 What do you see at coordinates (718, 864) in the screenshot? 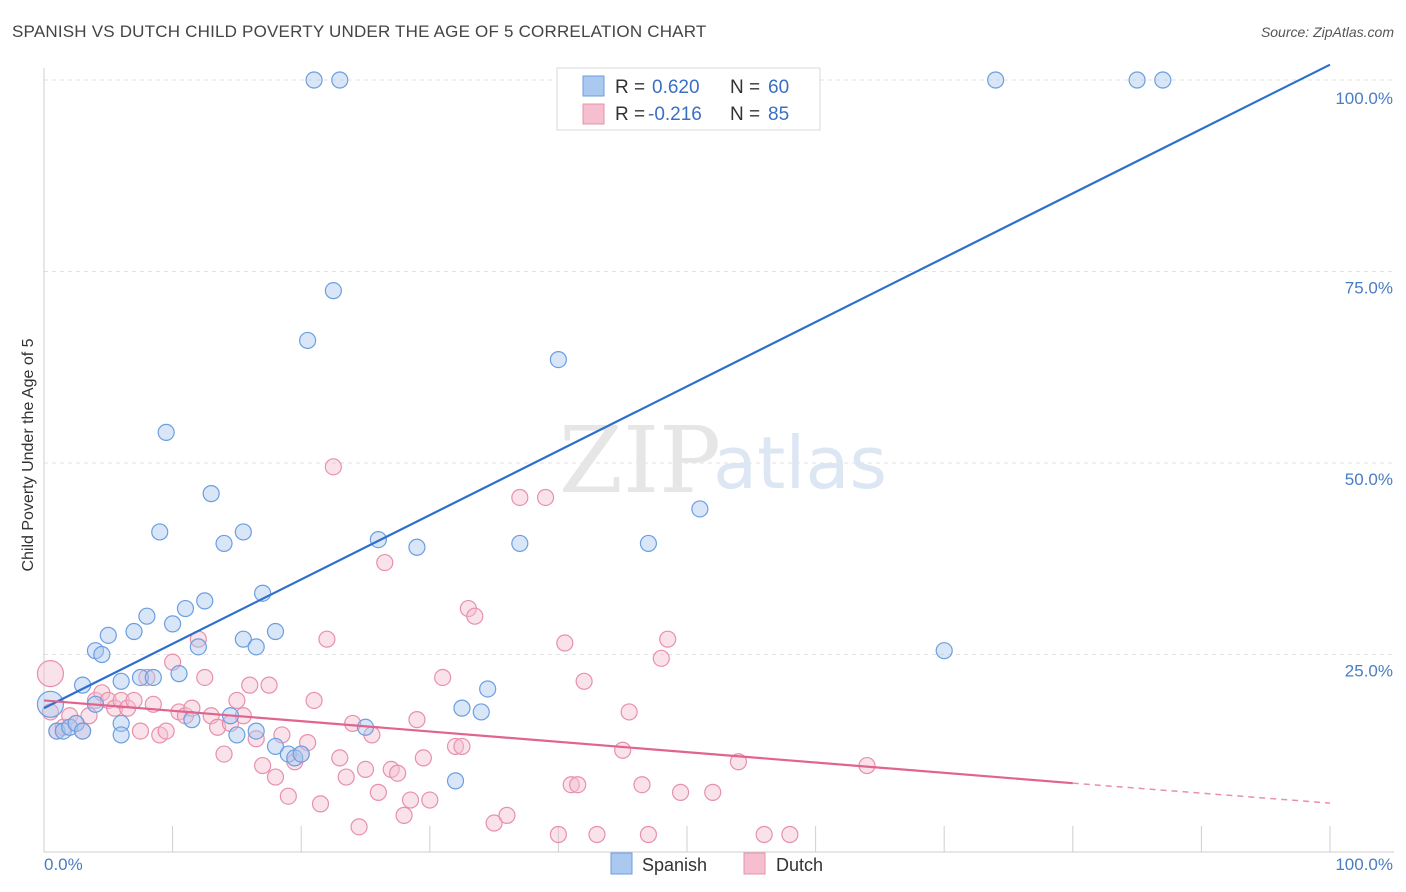
I see `x-tick-labels: 0.0% 100.0%` at bounding box center [718, 864].